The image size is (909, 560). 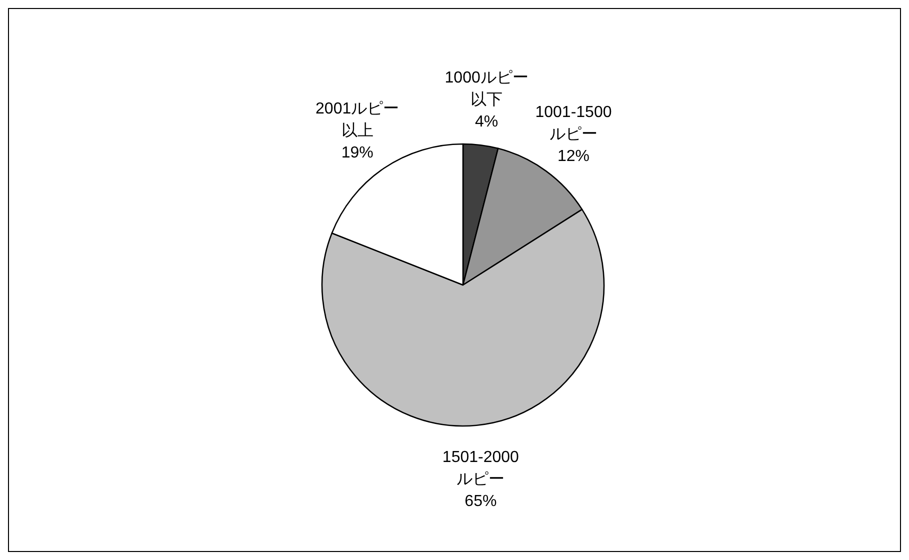 I want to click on data-label: 65%, so click(x=480, y=501).